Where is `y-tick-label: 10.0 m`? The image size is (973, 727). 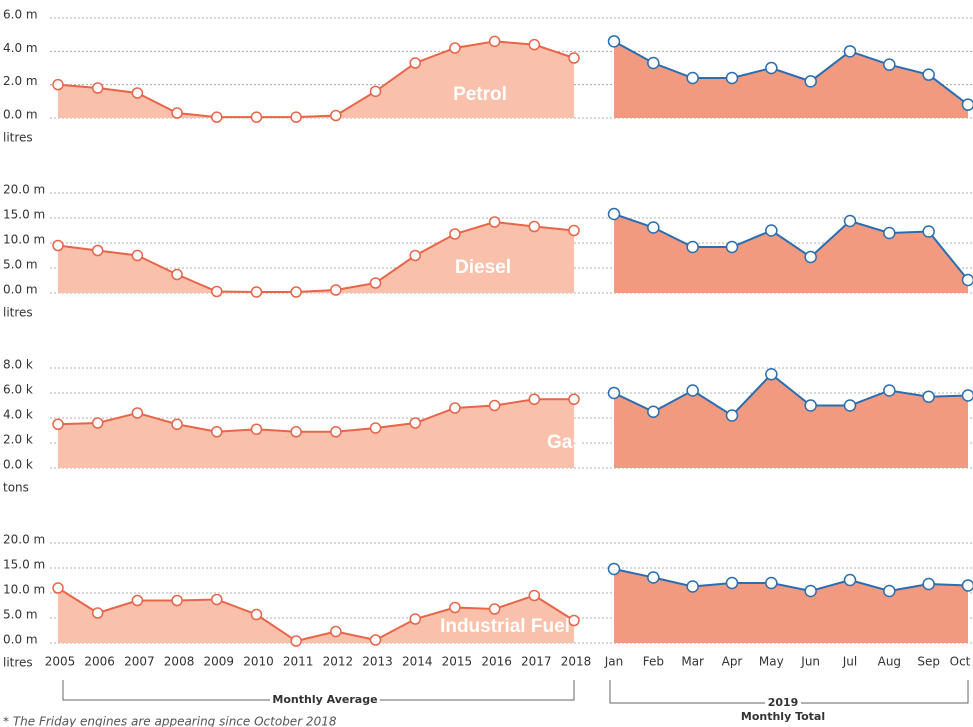
y-tick-label: 10.0 m is located at coordinates (24, 590).